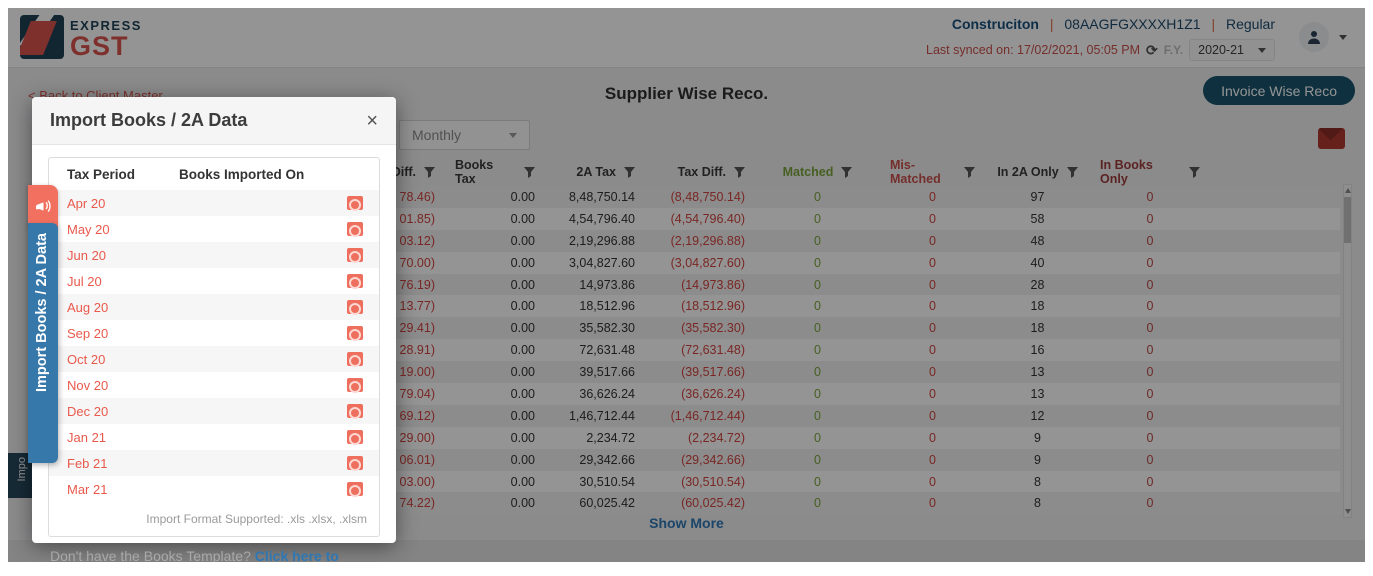 This screenshot has width=1373, height=576. I want to click on column-header-2a-tax: 2A Tax, so click(595, 172).